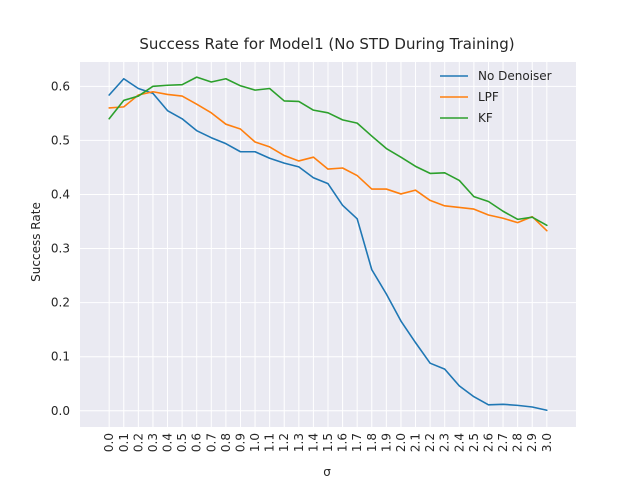  I want to click on legend: No Denoiser LPF KF, so click(496, 97).